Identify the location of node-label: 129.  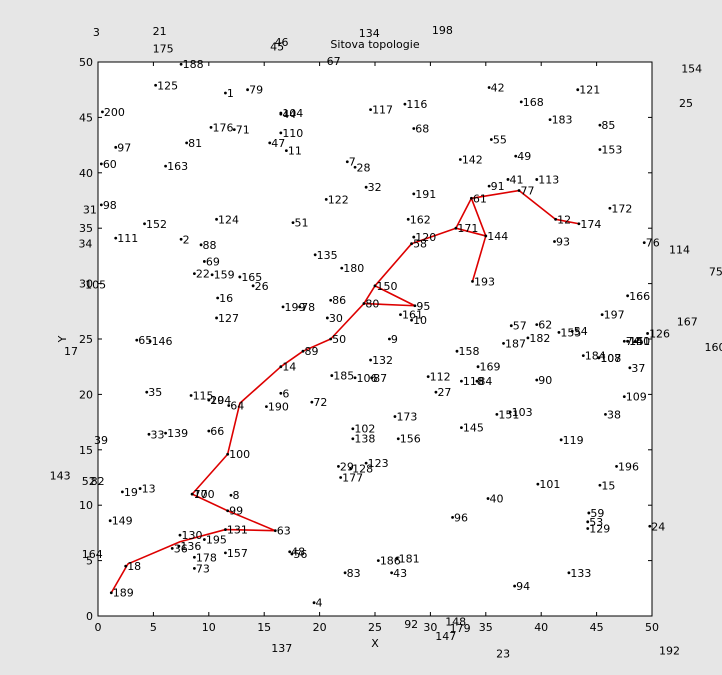
(599, 528).